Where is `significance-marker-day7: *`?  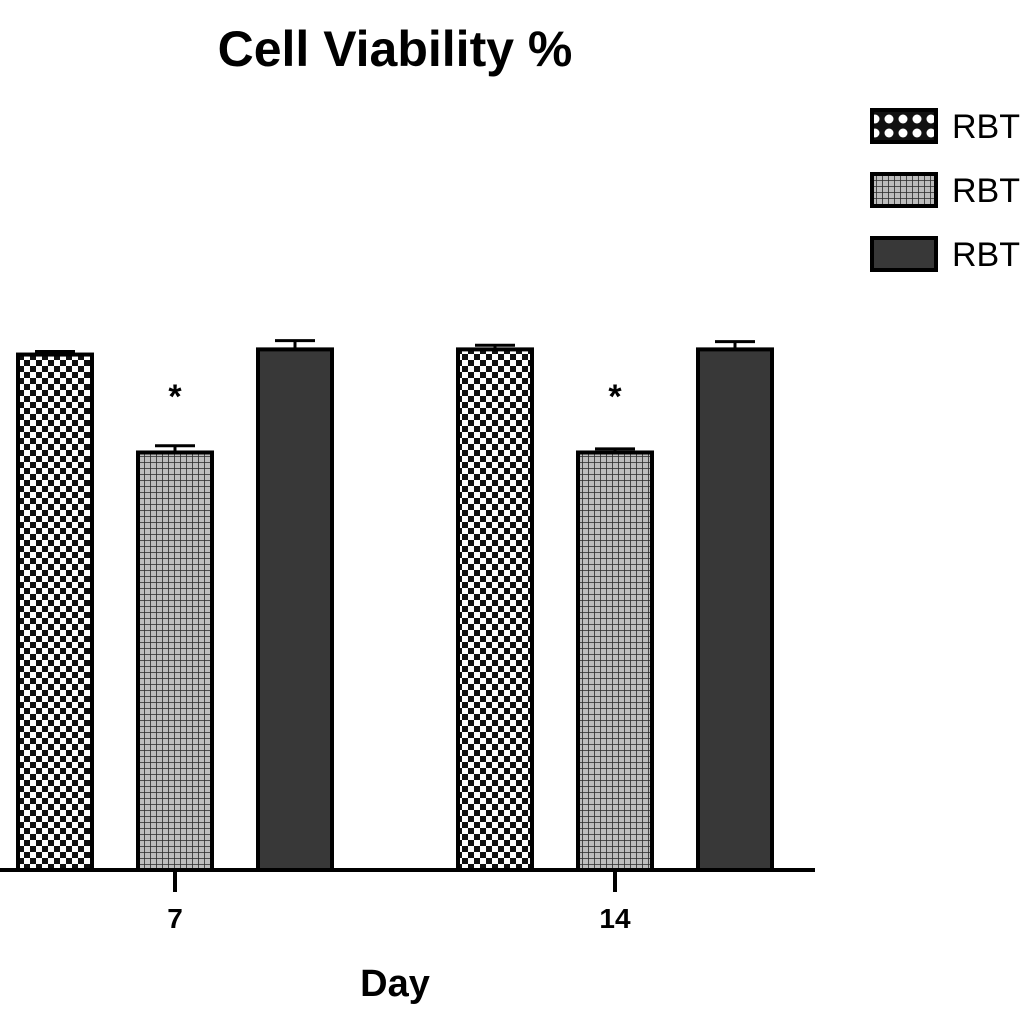
significance-marker-day7: * is located at coordinates (175, 397).